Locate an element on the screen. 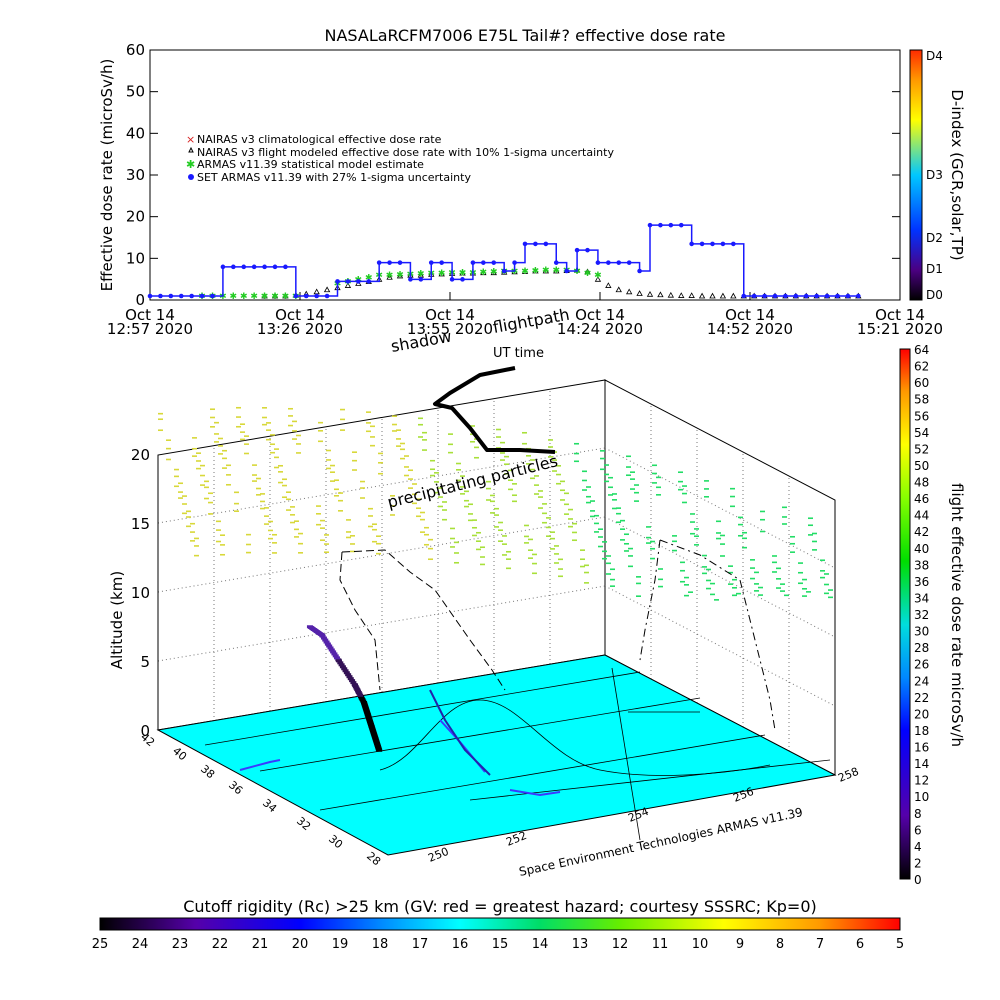 This screenshot has height=1000, width=1000. dose-tick-label: 32 is located at coordinates (921, 615).